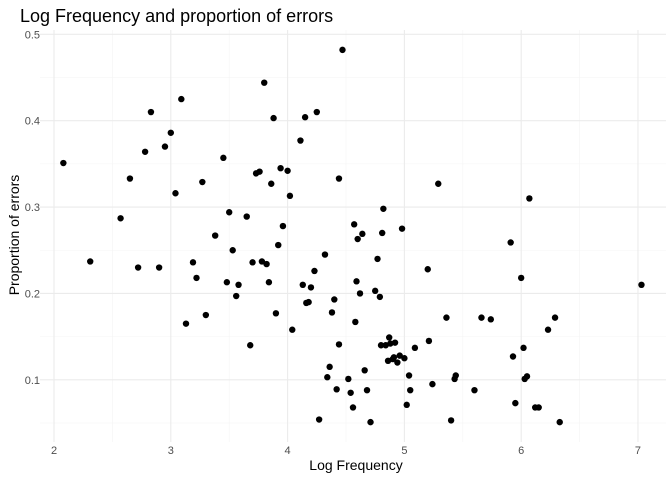 Image resolution: width=672 pixels, height=480 pixels. What do you see at coordinates (32, 294) in the screenshot?
I see `y-tick-label: 0.2` at bounding box center [32, 294].